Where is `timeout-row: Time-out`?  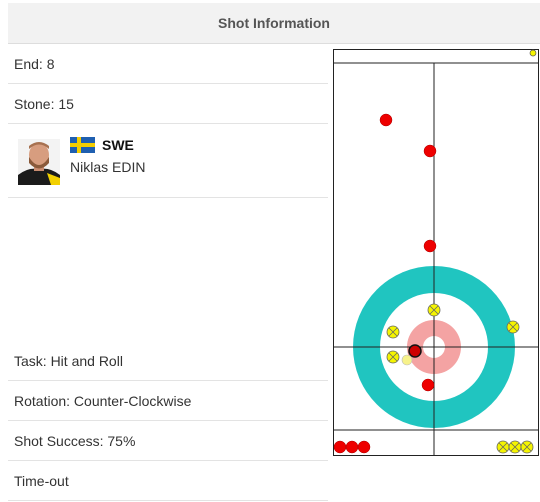
timeout-row: Time-out is located at coordinates (168, 481).